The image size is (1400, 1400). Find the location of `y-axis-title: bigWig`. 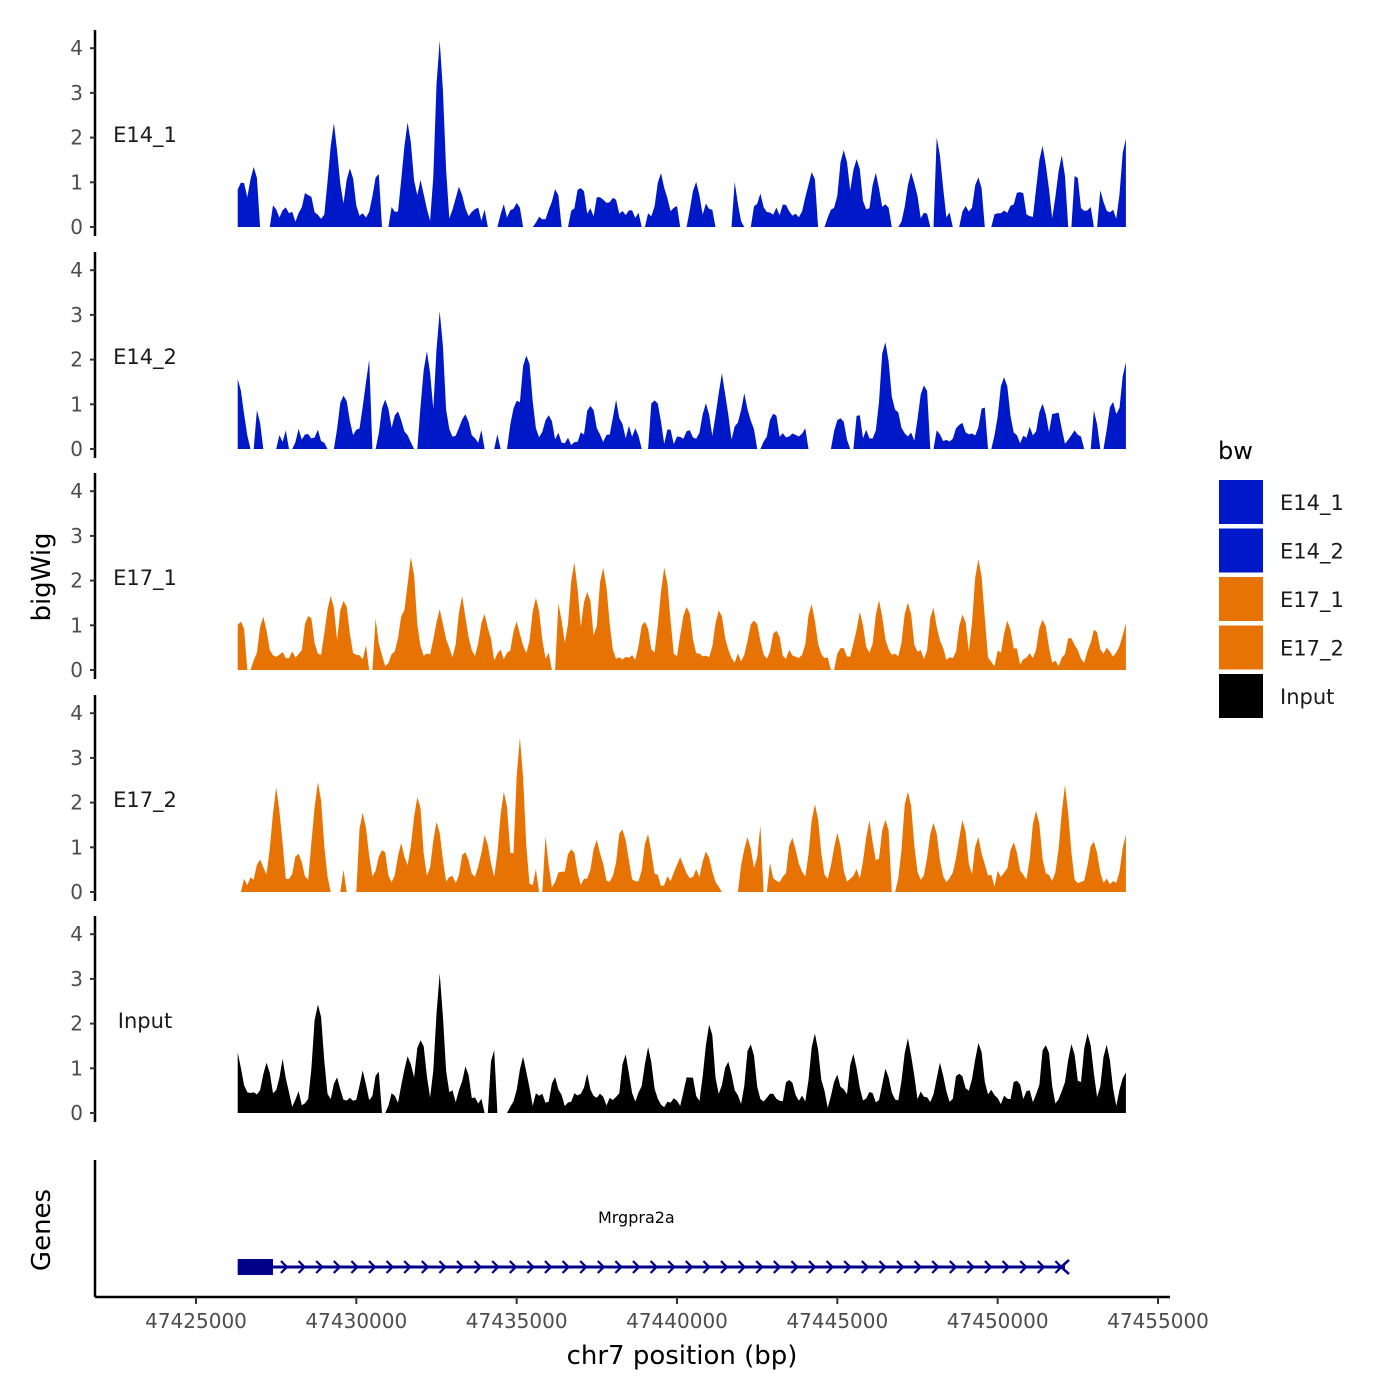

y-axis-title: bigWig is located at coordinates (42, 576).